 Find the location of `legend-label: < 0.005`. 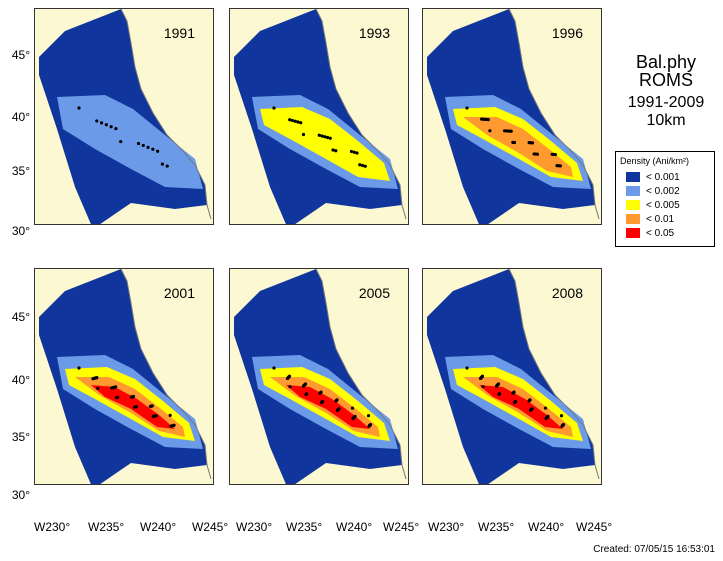

legend-label: < 0.005 is located at coordinates (663, 205).